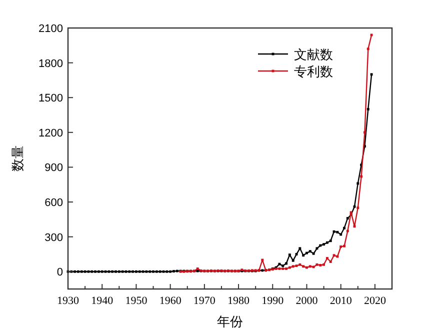  What do you see at coordinates (239, 301) in the screenshot?
I see `x-tick-label: 1980` at bounding box center [239, 301].